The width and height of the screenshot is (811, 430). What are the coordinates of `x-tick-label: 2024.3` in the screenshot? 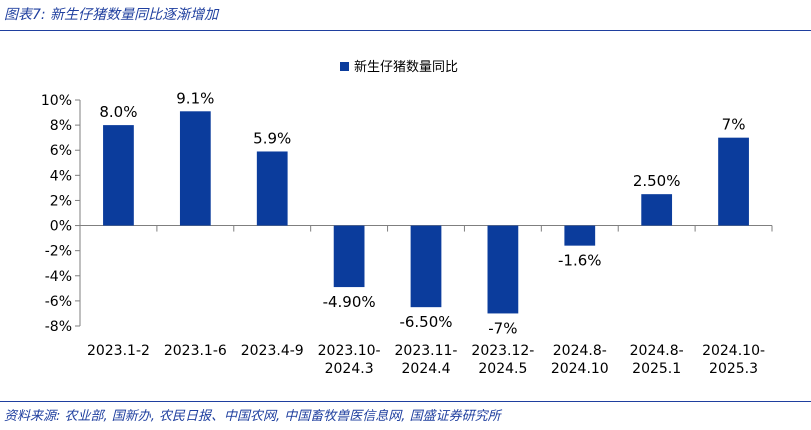 It's located at (349, 369).